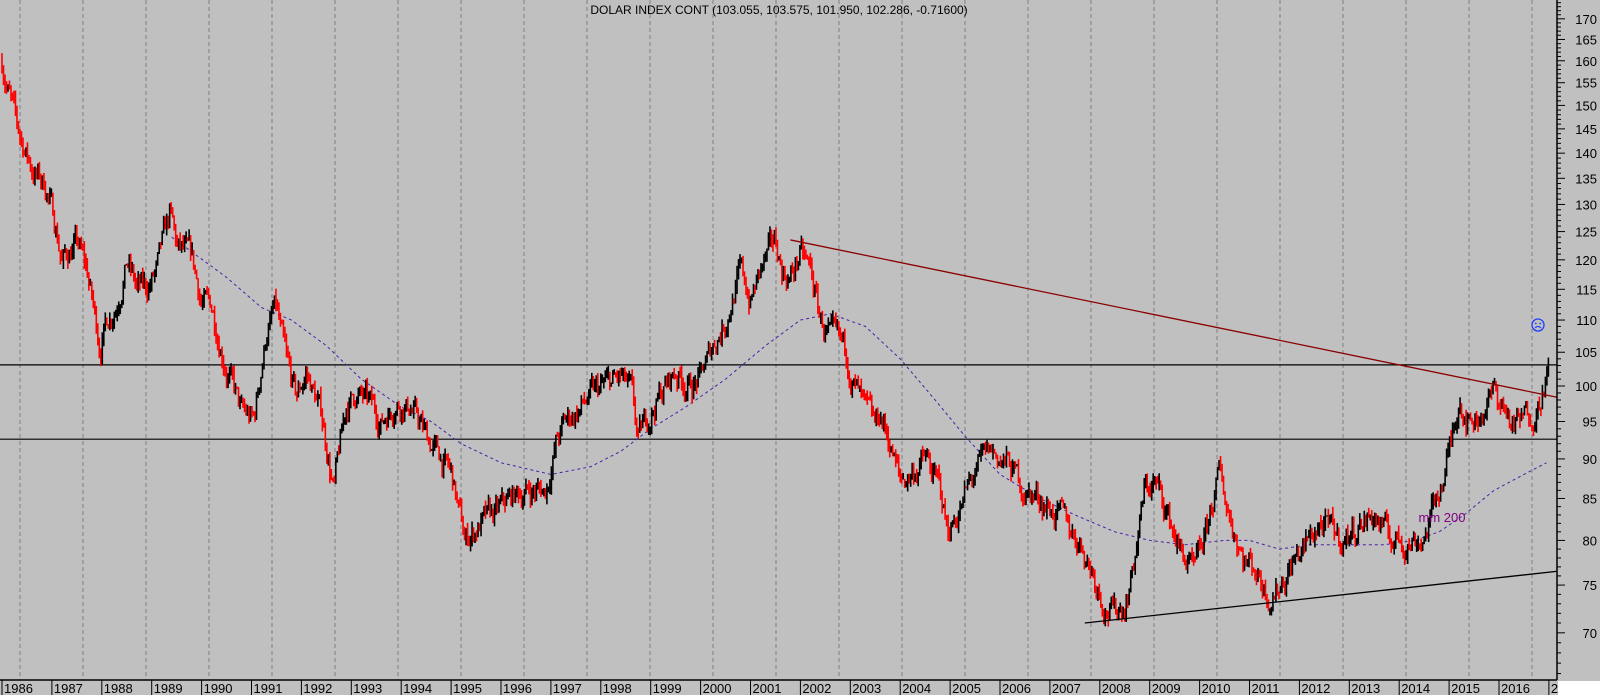  What do you see at coordinates (367, 688) in the screenshot?
I see `x-tick-label: 1993` at bounding box center [367, 688].